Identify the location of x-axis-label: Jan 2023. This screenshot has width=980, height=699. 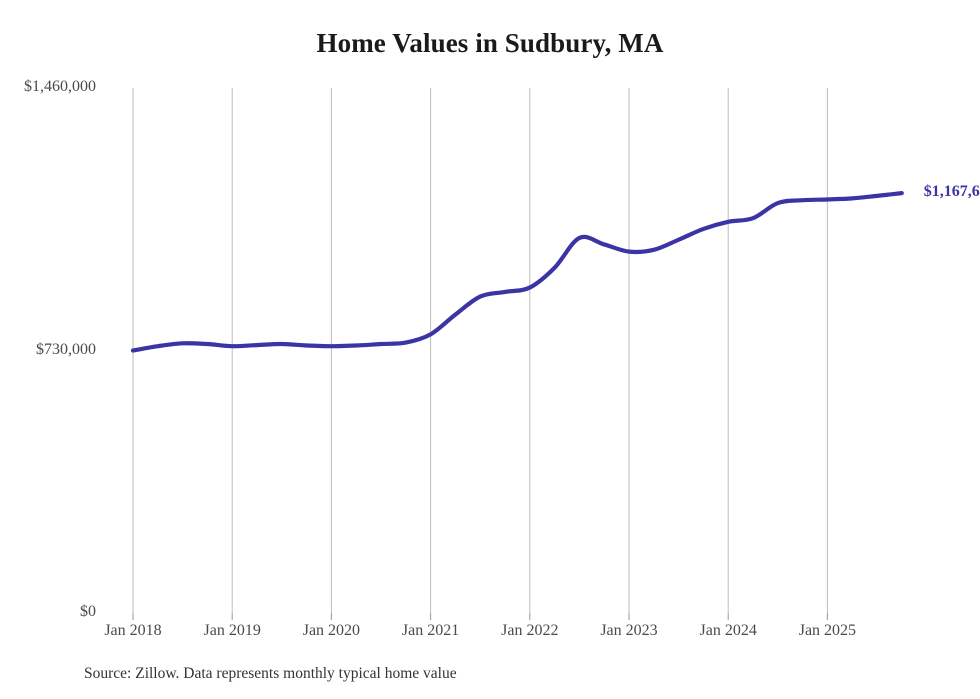
(629, 630).